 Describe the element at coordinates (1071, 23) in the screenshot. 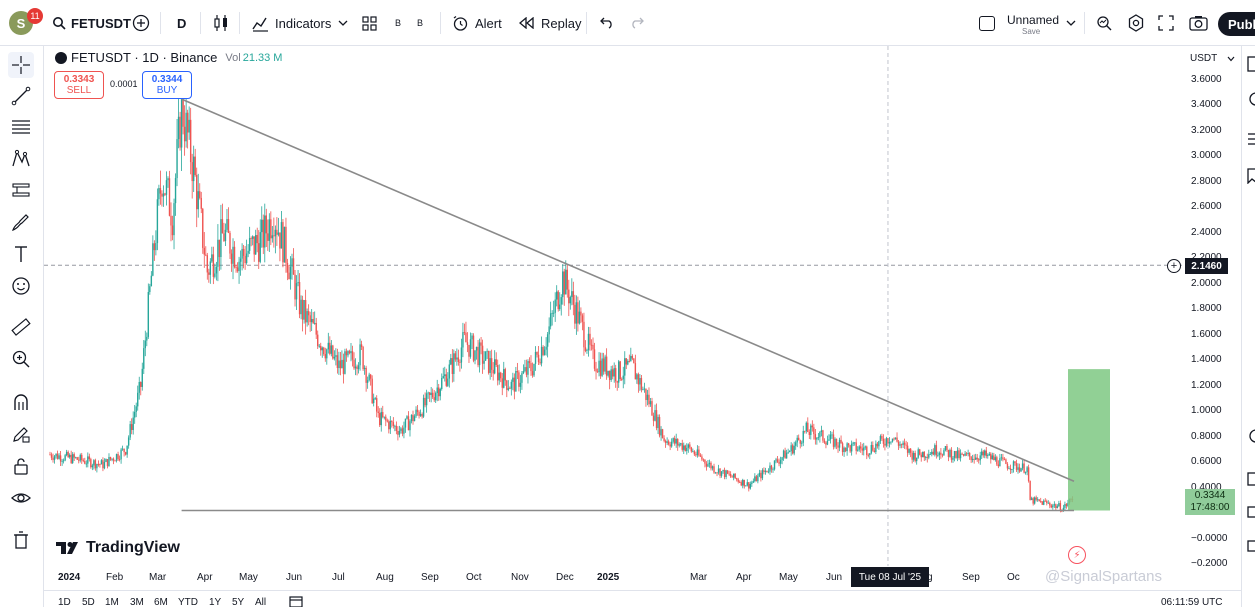

I see `layout-dropdown` at that location.